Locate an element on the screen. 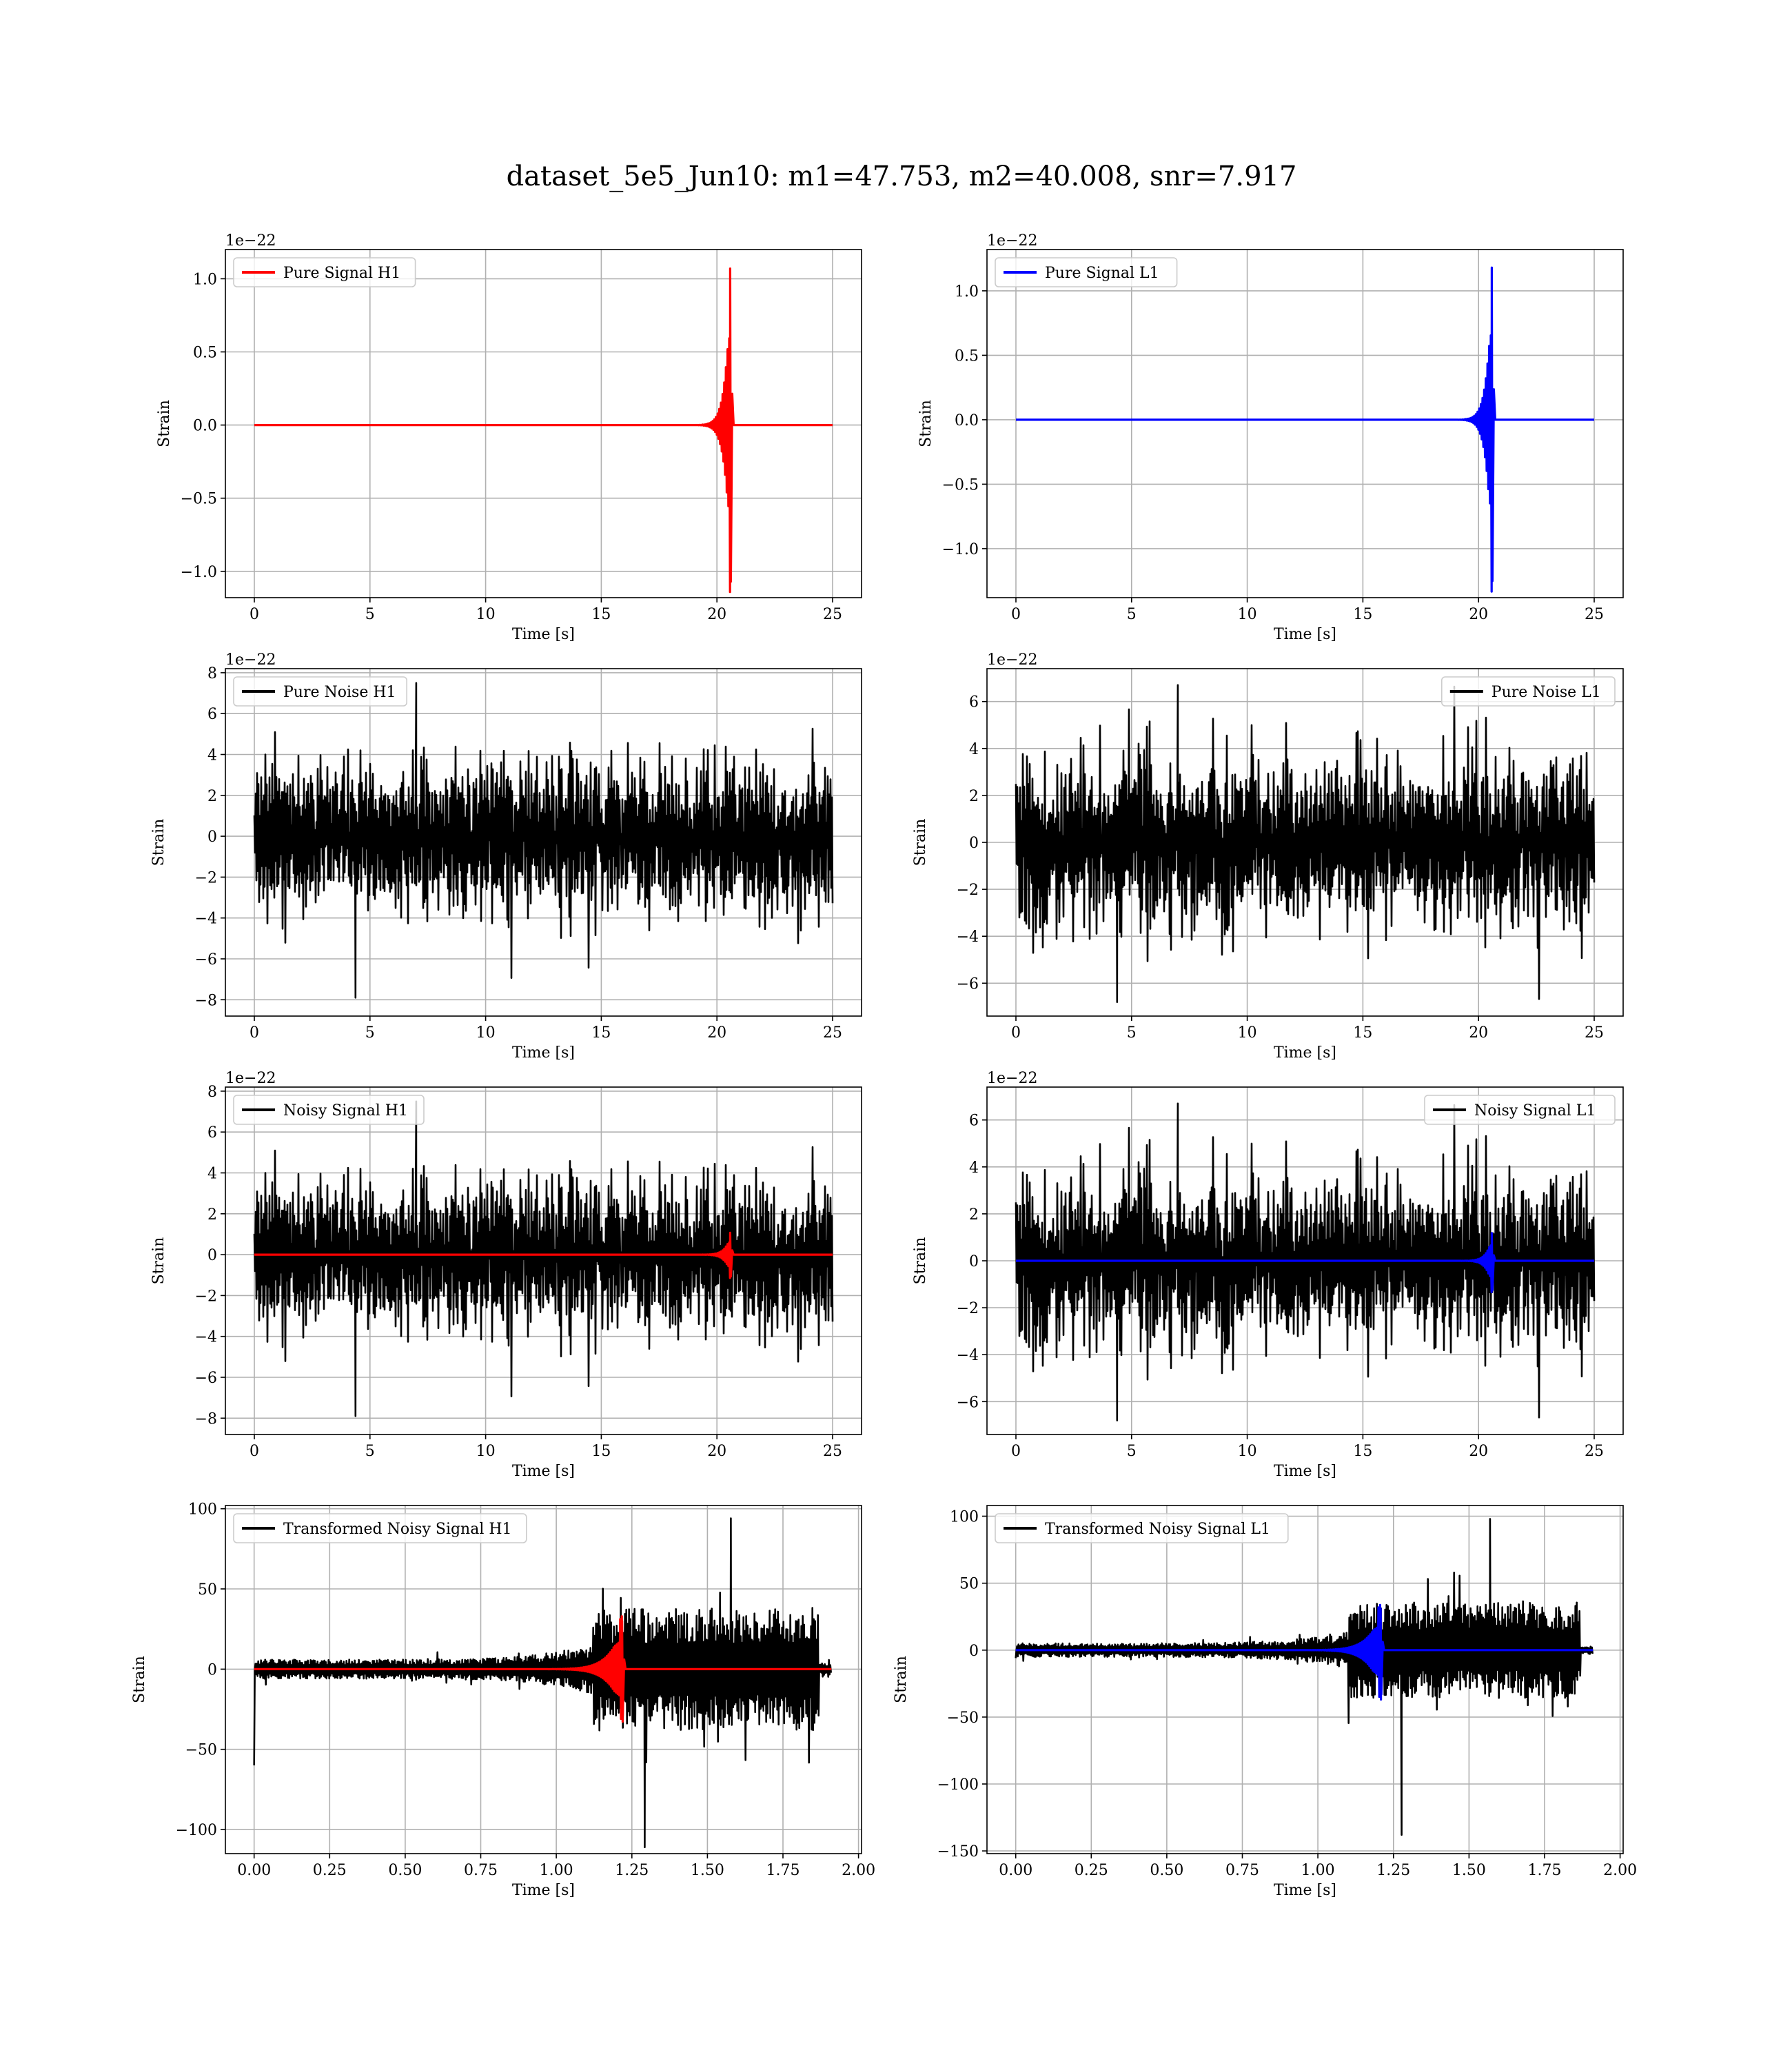  grid is located at coordinates (543, 424).